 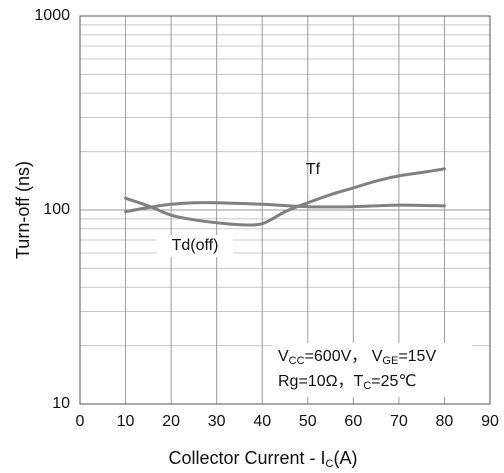 What do you see at coordinates (61, 403) in the screenshot?
I see `y-tick-label: 10` at bounding box center [61, 403].